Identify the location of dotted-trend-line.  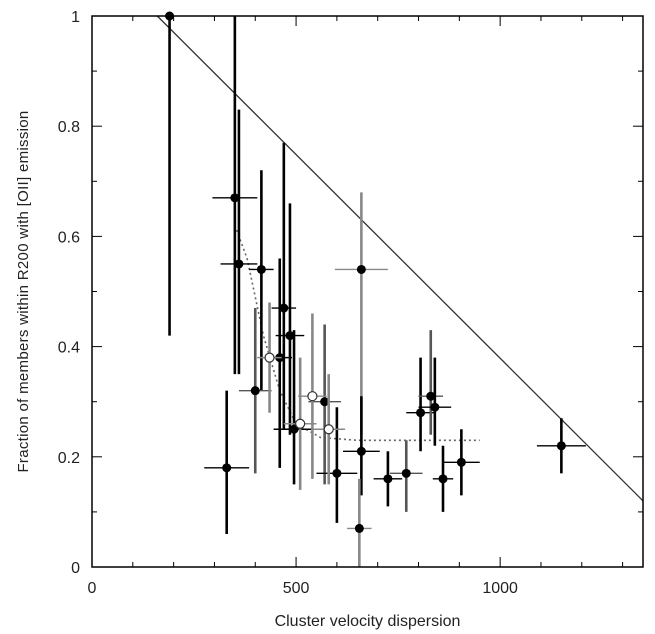
(357, 333).